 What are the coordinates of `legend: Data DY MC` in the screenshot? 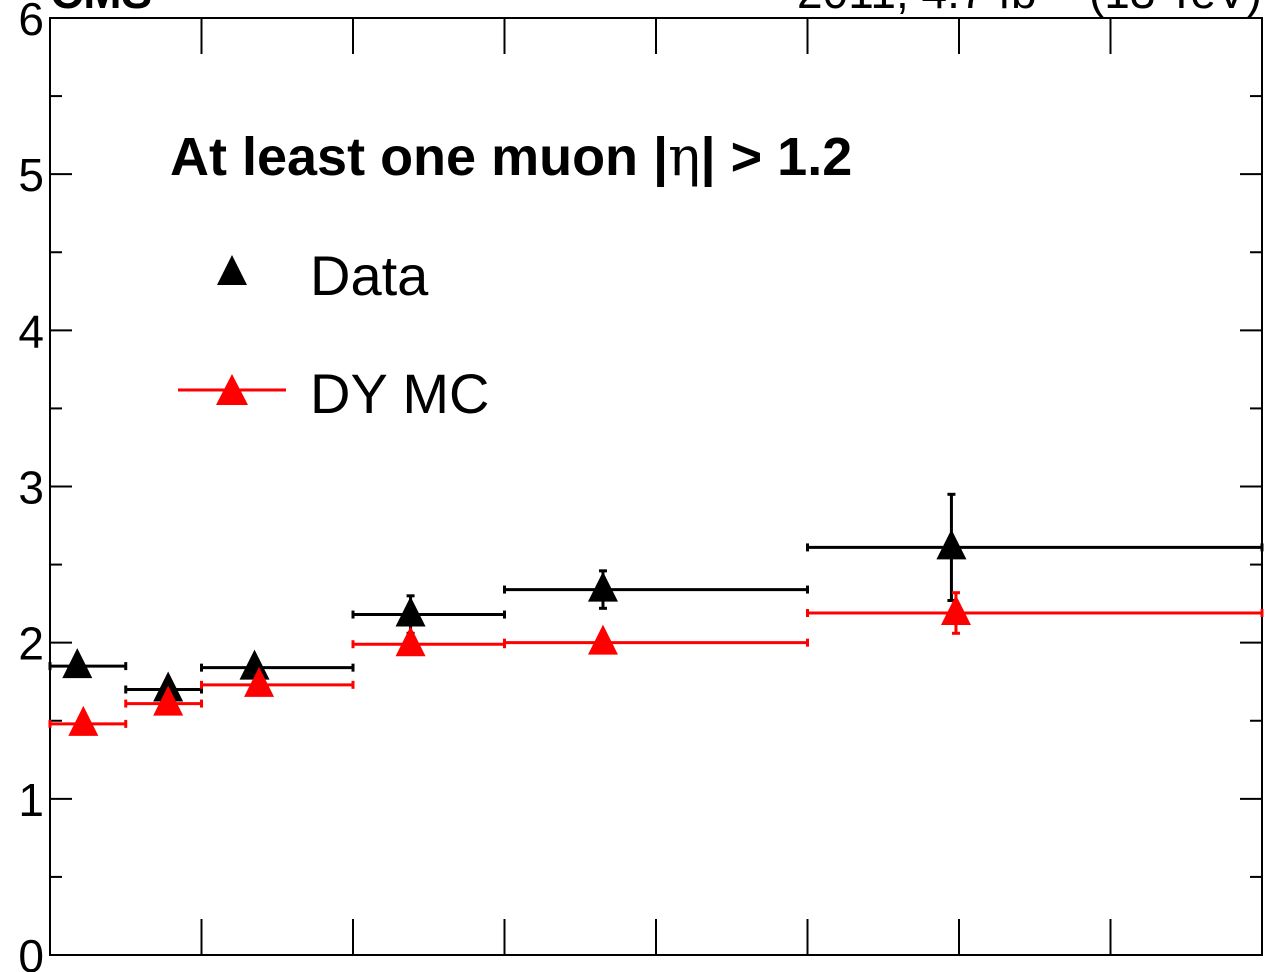 It's located at (333, 334).